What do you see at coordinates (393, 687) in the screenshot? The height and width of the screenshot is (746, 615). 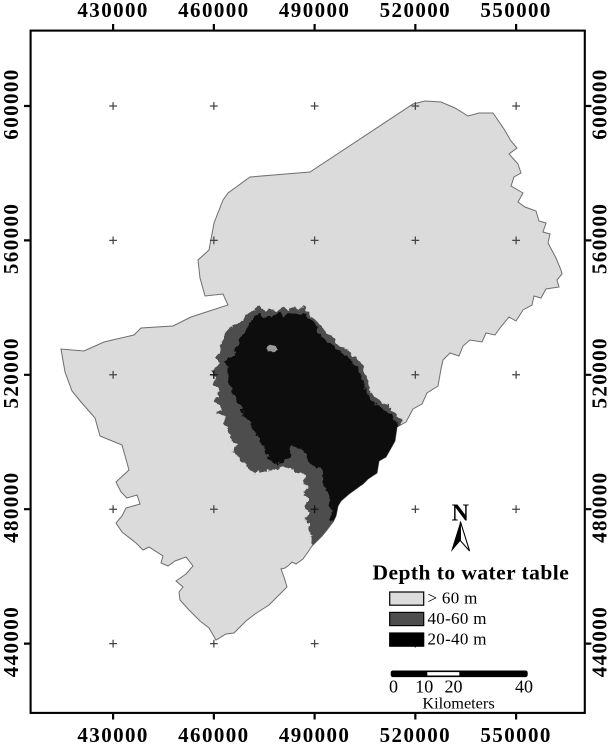 I see `svg-text: 0` at bounding box center [393, 687].